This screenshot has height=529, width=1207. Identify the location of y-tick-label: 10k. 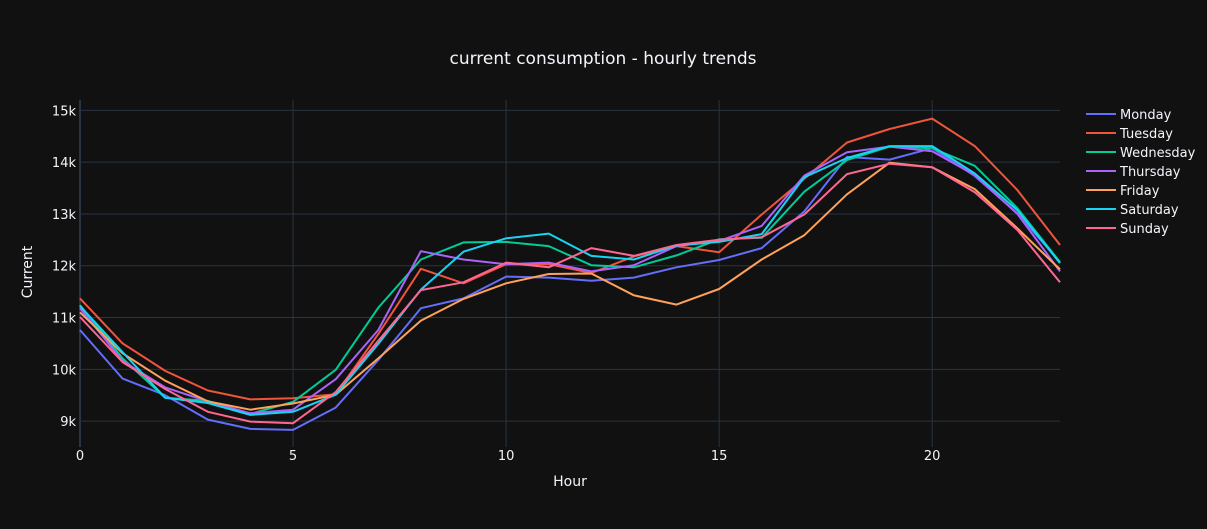
(64, 370).